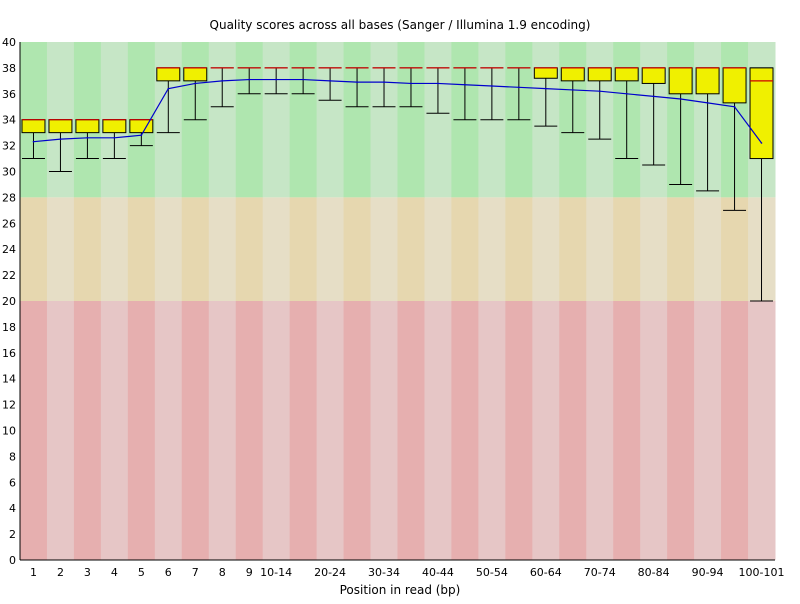  Describe the element at coordinates (9, 197) in the screenshot. I see `y-tick-label: 28` at that location.